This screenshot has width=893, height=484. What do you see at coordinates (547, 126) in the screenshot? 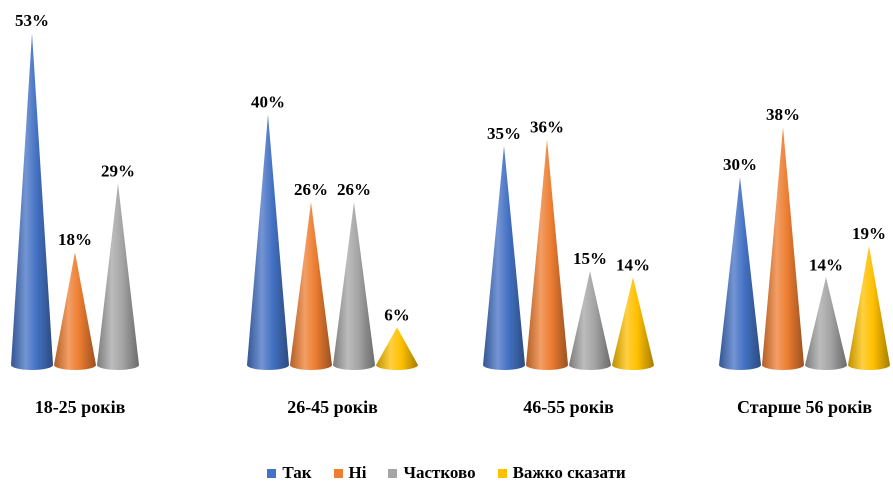
I see `data-label: 36%` at bounding box center [547, 126].